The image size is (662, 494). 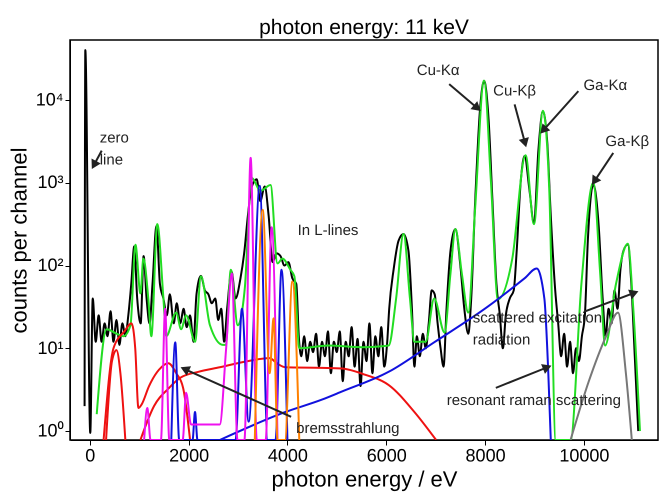 I want to click on annotation: Cu-Kβ, so click(x=514, y=91).